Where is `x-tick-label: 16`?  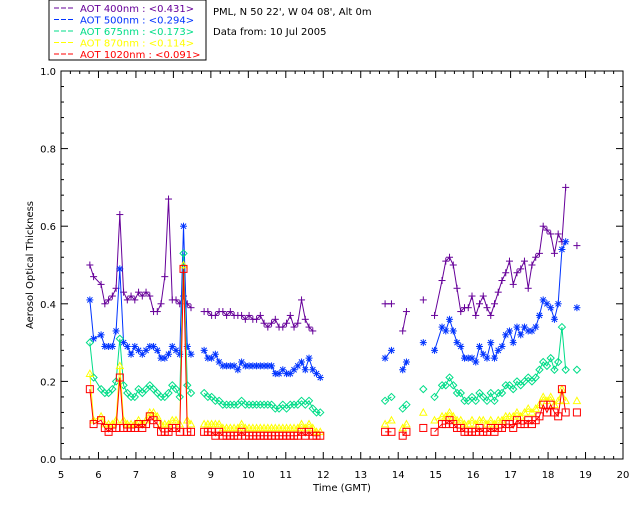
x-tick-label: 16 is located at coordinates (473, 475).